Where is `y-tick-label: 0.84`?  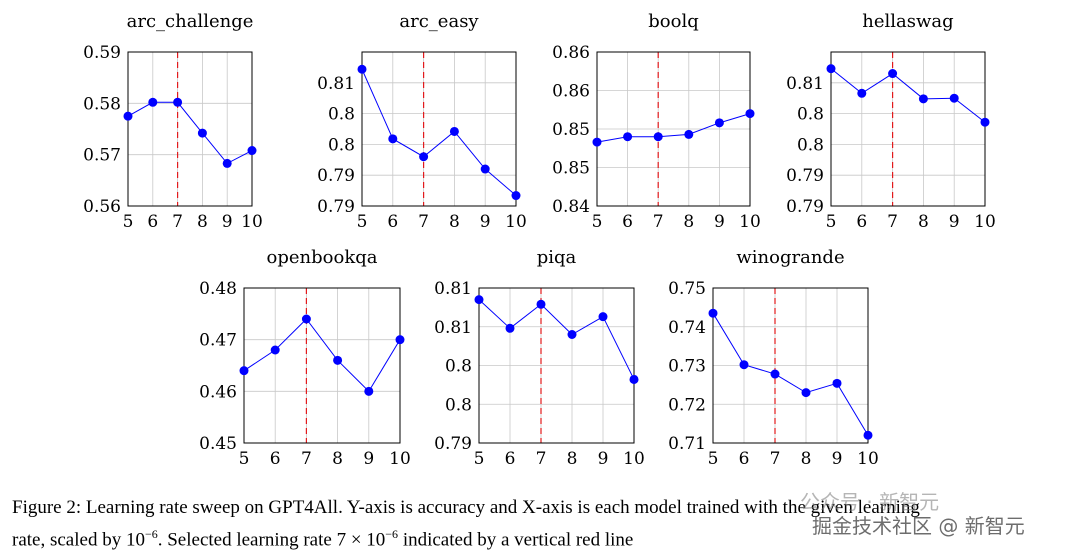 y-tick-label: 0.84 is located at coordinates (571, 207).